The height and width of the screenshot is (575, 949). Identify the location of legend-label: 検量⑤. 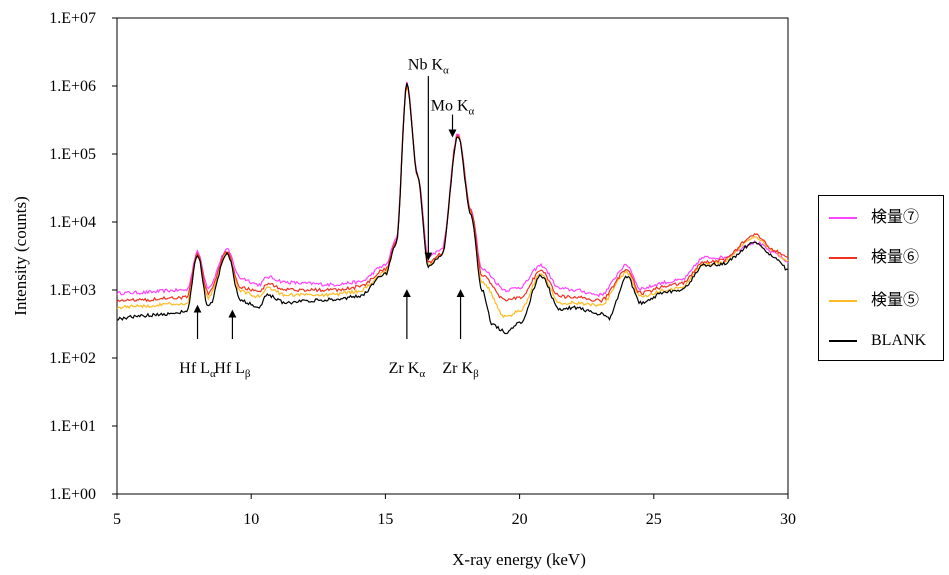
(895, 300).